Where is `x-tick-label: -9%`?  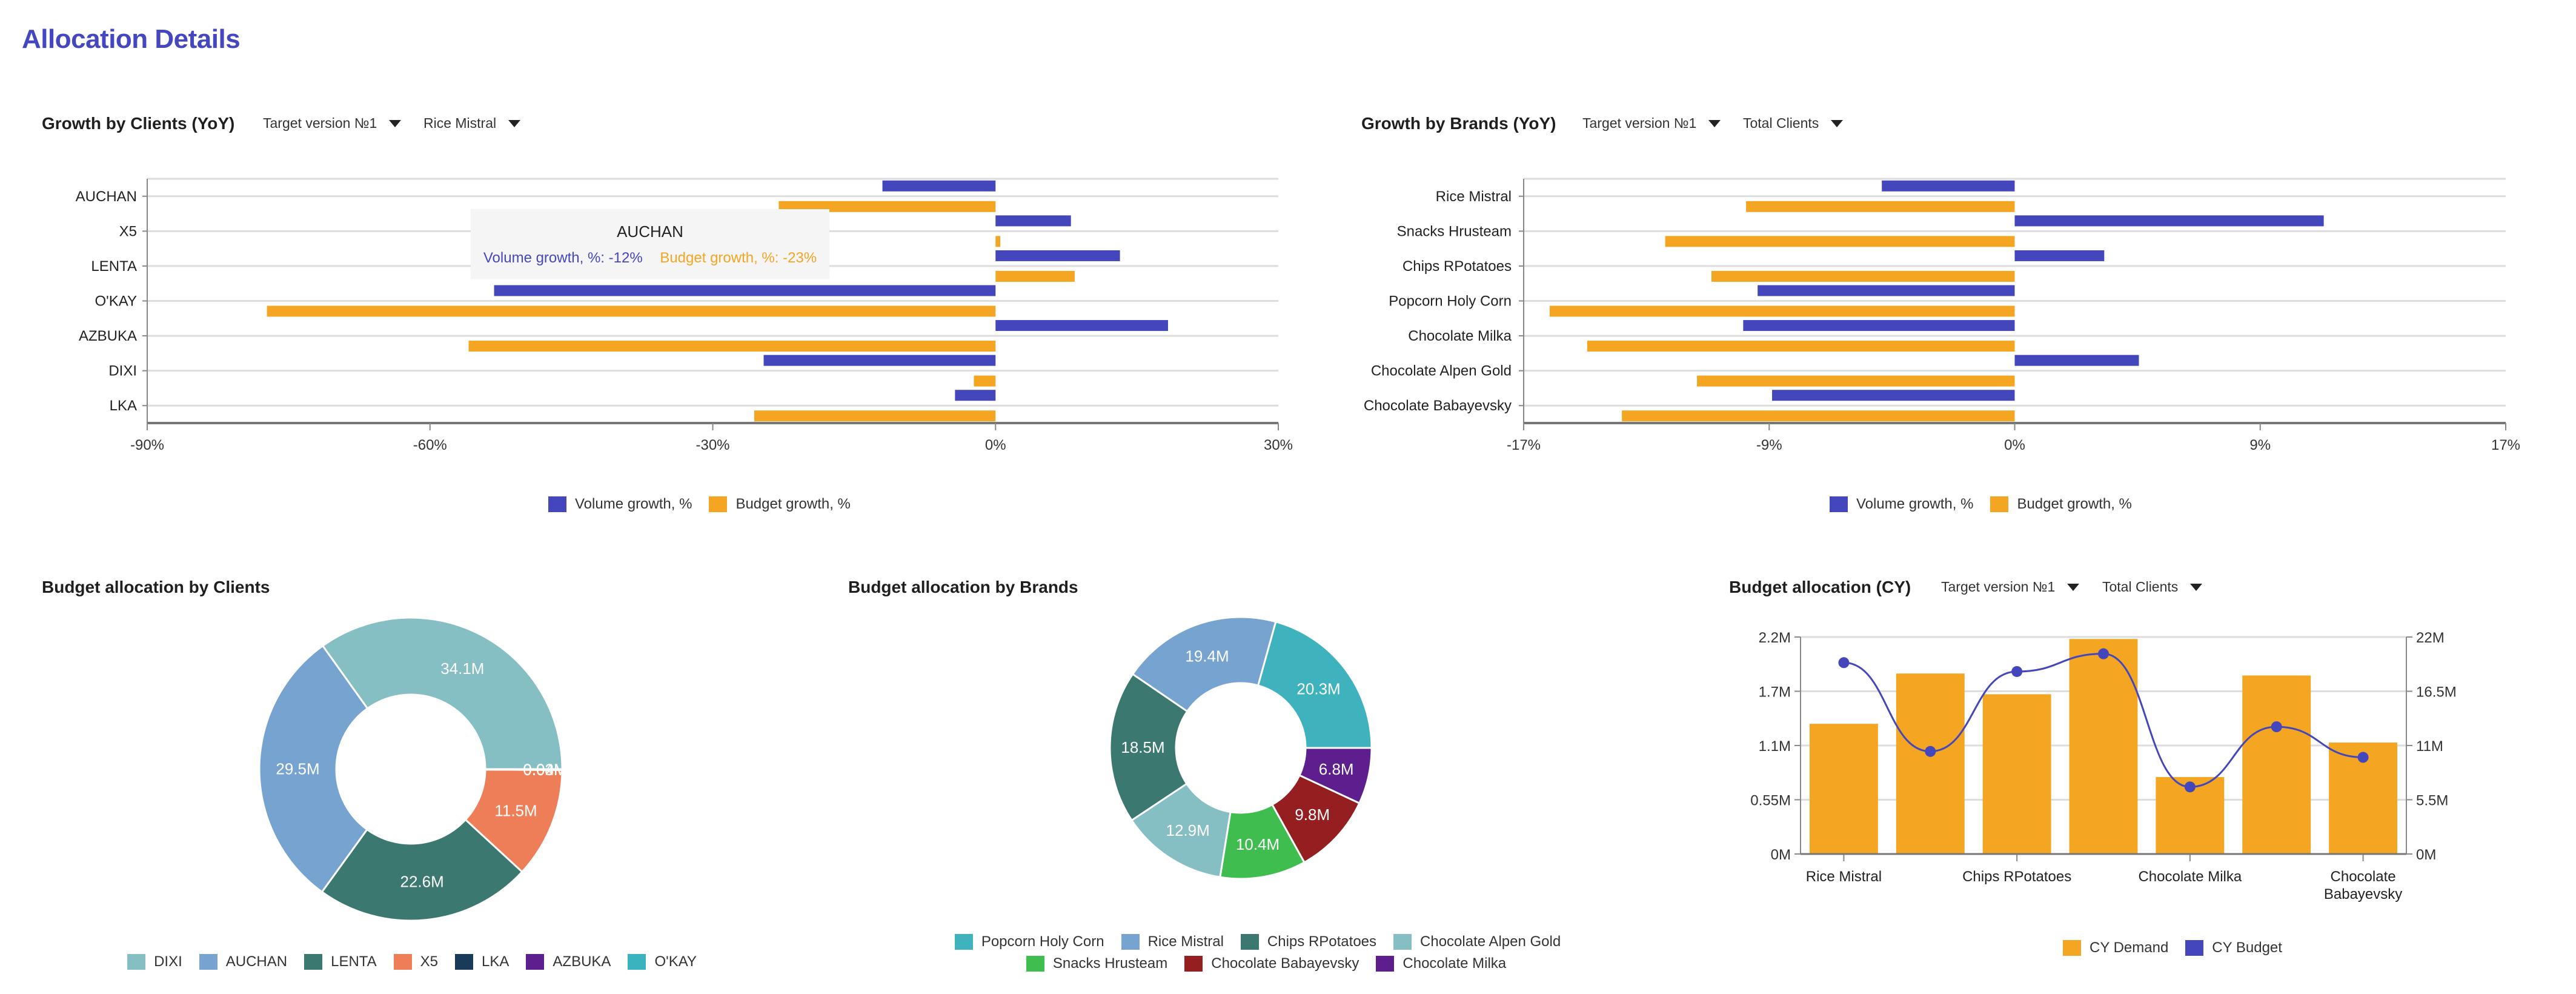 x-tick-label: -9% is located at coordinates (1769, 445).